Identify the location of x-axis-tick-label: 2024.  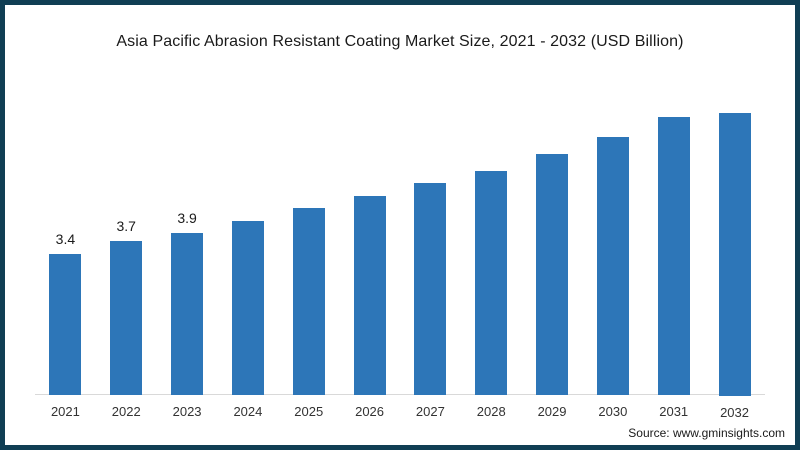
(248, 411).